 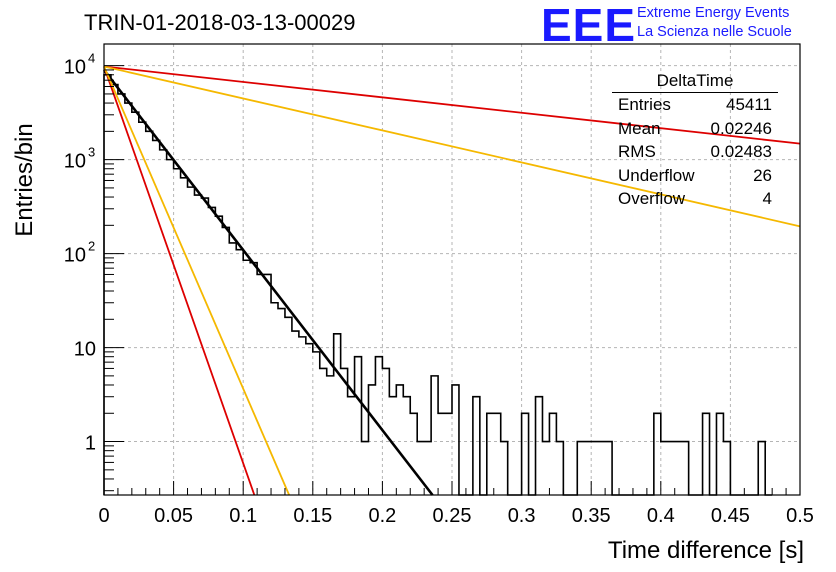 I want to click on y-tick-exponent: 2, so click(x=91, y=246).